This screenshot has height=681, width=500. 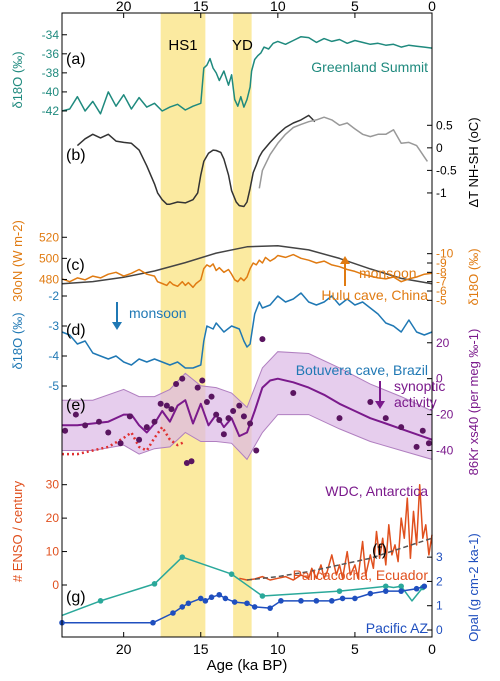 I want to click on y-tick-label-a: -34, so click(x=51, y=35).